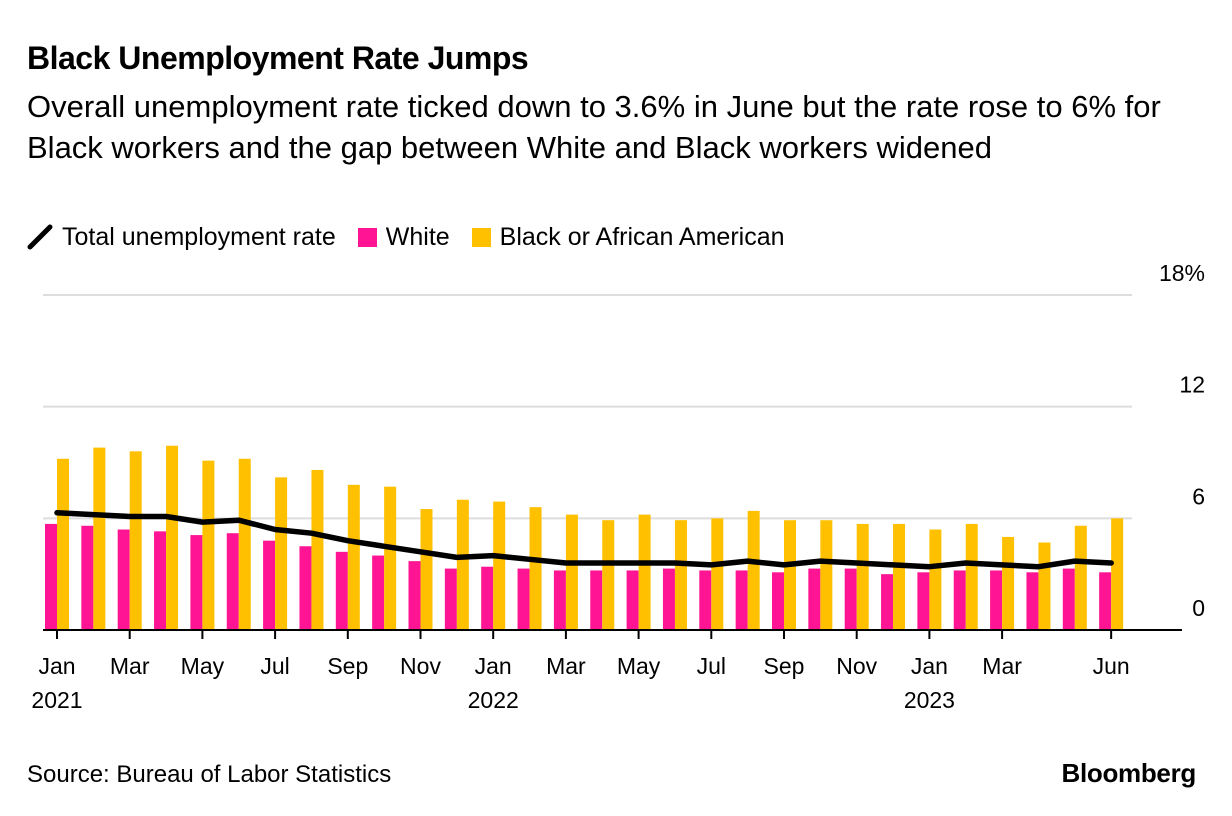  I want to click on y-tick-label: 6, so click(1198, 496).